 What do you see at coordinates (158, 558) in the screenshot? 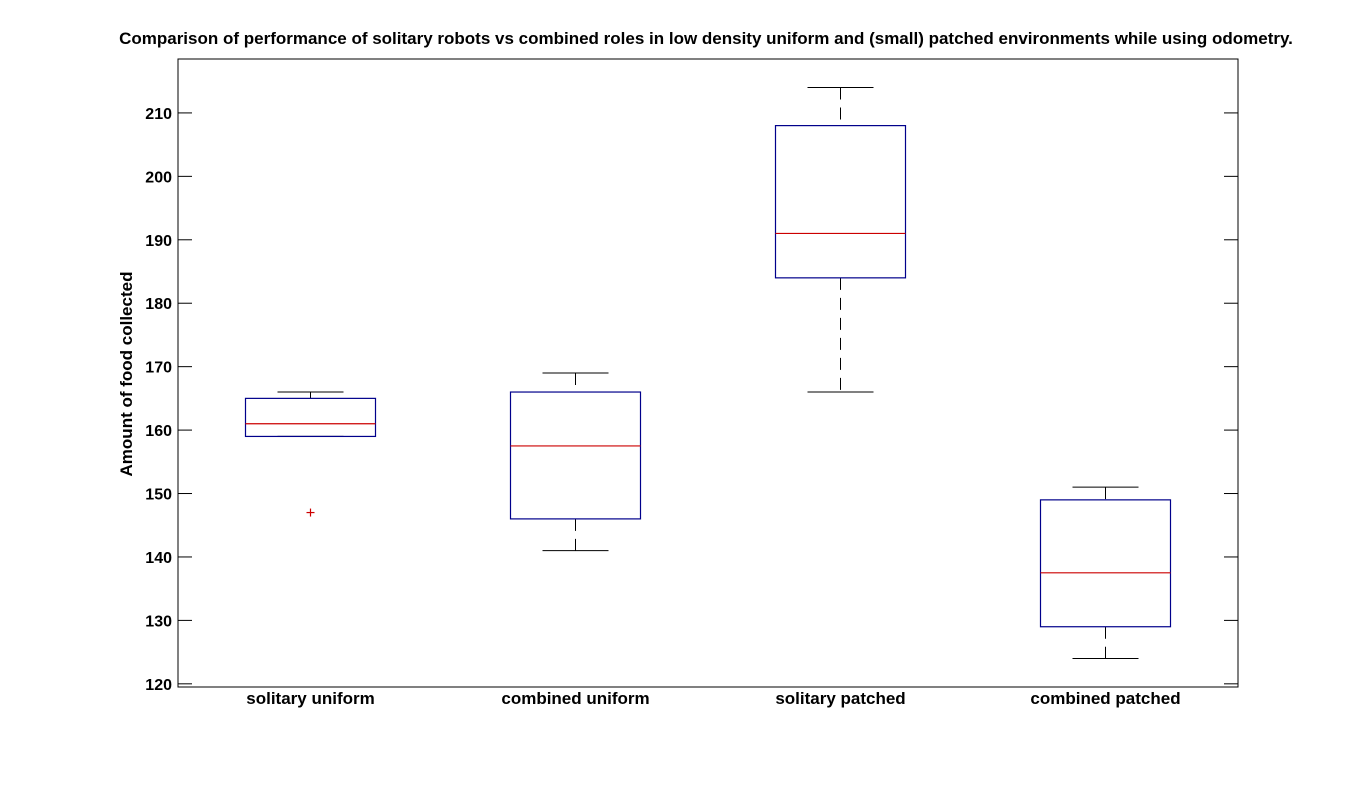
I see `y-tick-label: 140` at bounding box center [158, 558].